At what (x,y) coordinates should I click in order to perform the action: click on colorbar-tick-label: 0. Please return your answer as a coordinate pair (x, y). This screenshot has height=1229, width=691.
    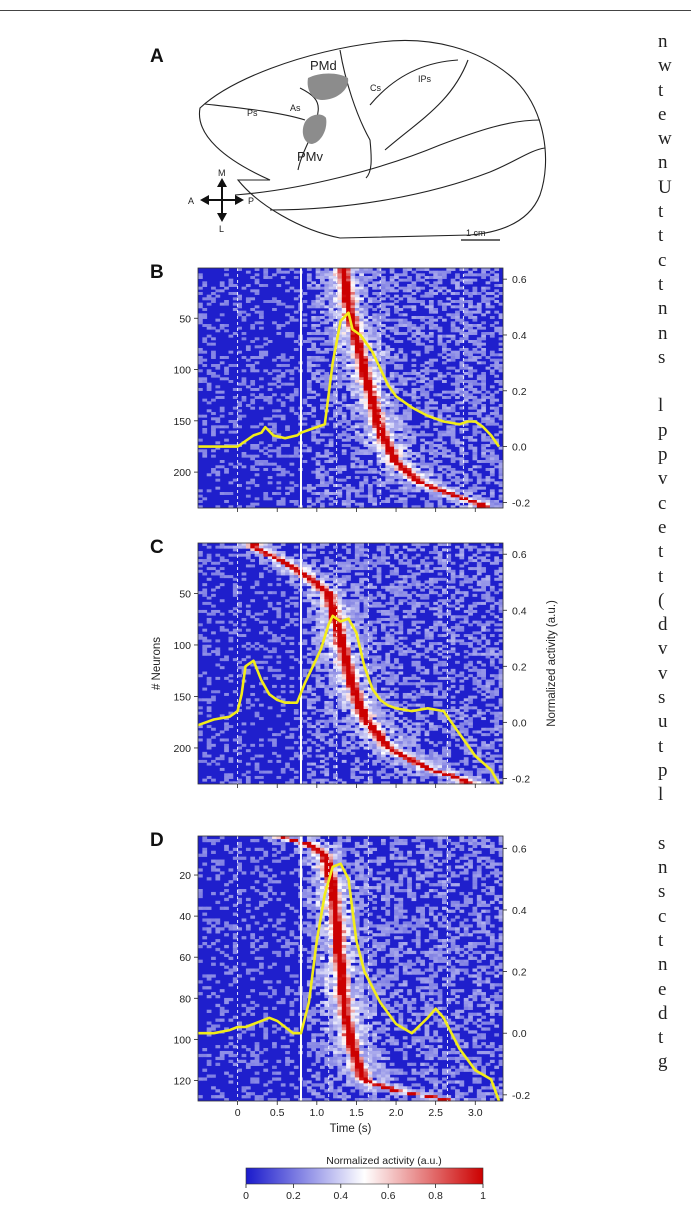
    Looking at the image, I should click on (246, 1196).